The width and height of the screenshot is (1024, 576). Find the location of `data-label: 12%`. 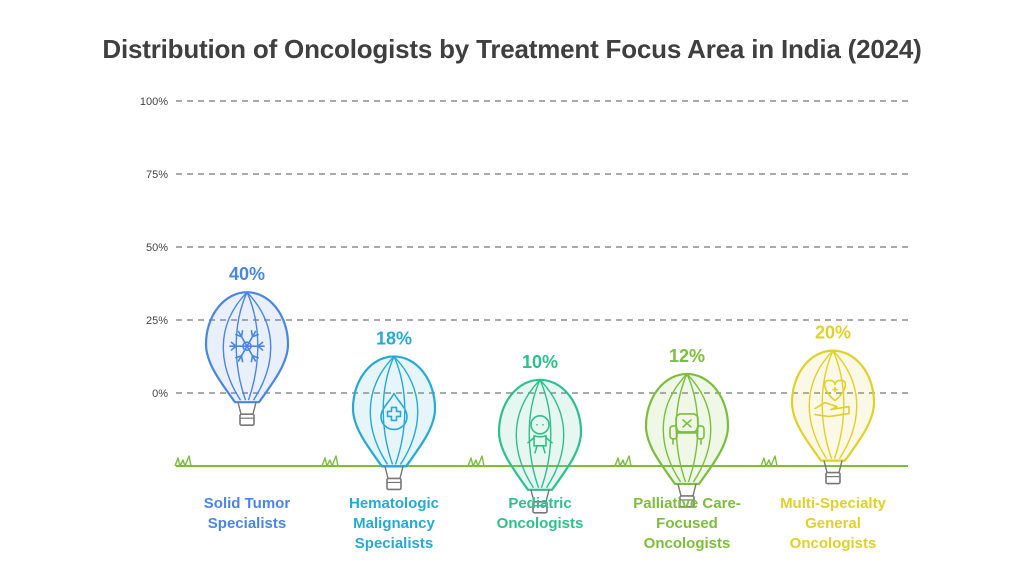

data-label: 12% is located at coordinates (687, 356).